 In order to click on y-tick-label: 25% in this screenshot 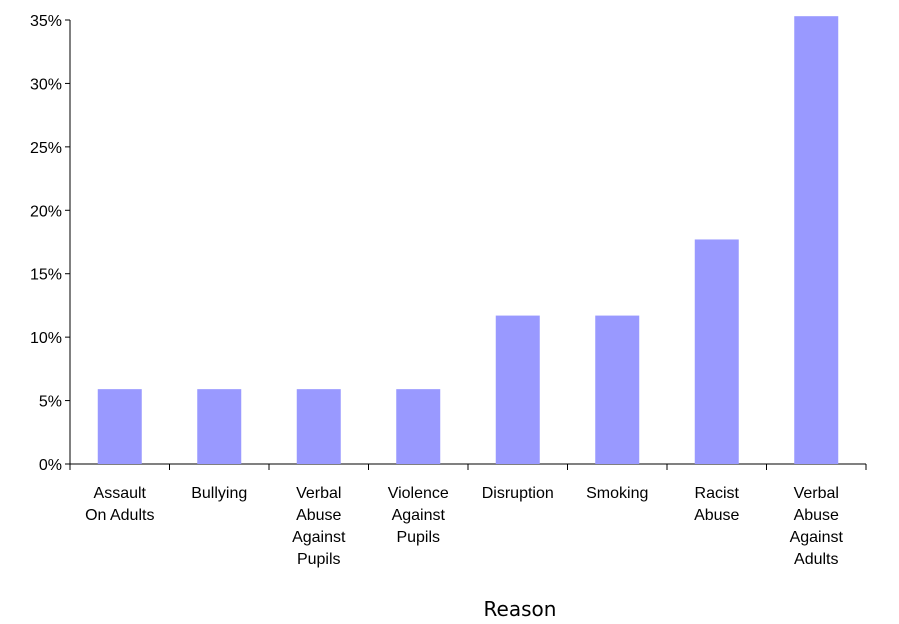, I will do `click(46, 148)`.